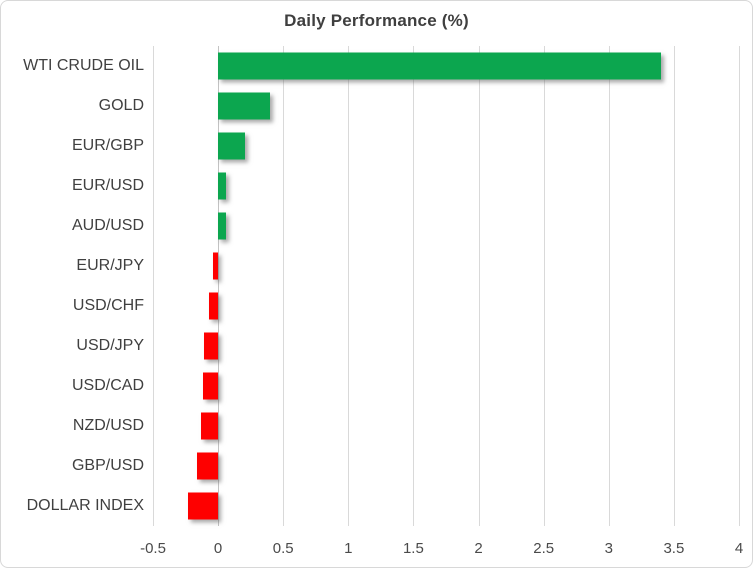 The height and width of the screenshot is (568, 753). What do you see at coordinates (107, 465) in the screenshot?
I see `category-label: GBP/USD` at bounding box center [107, 465].